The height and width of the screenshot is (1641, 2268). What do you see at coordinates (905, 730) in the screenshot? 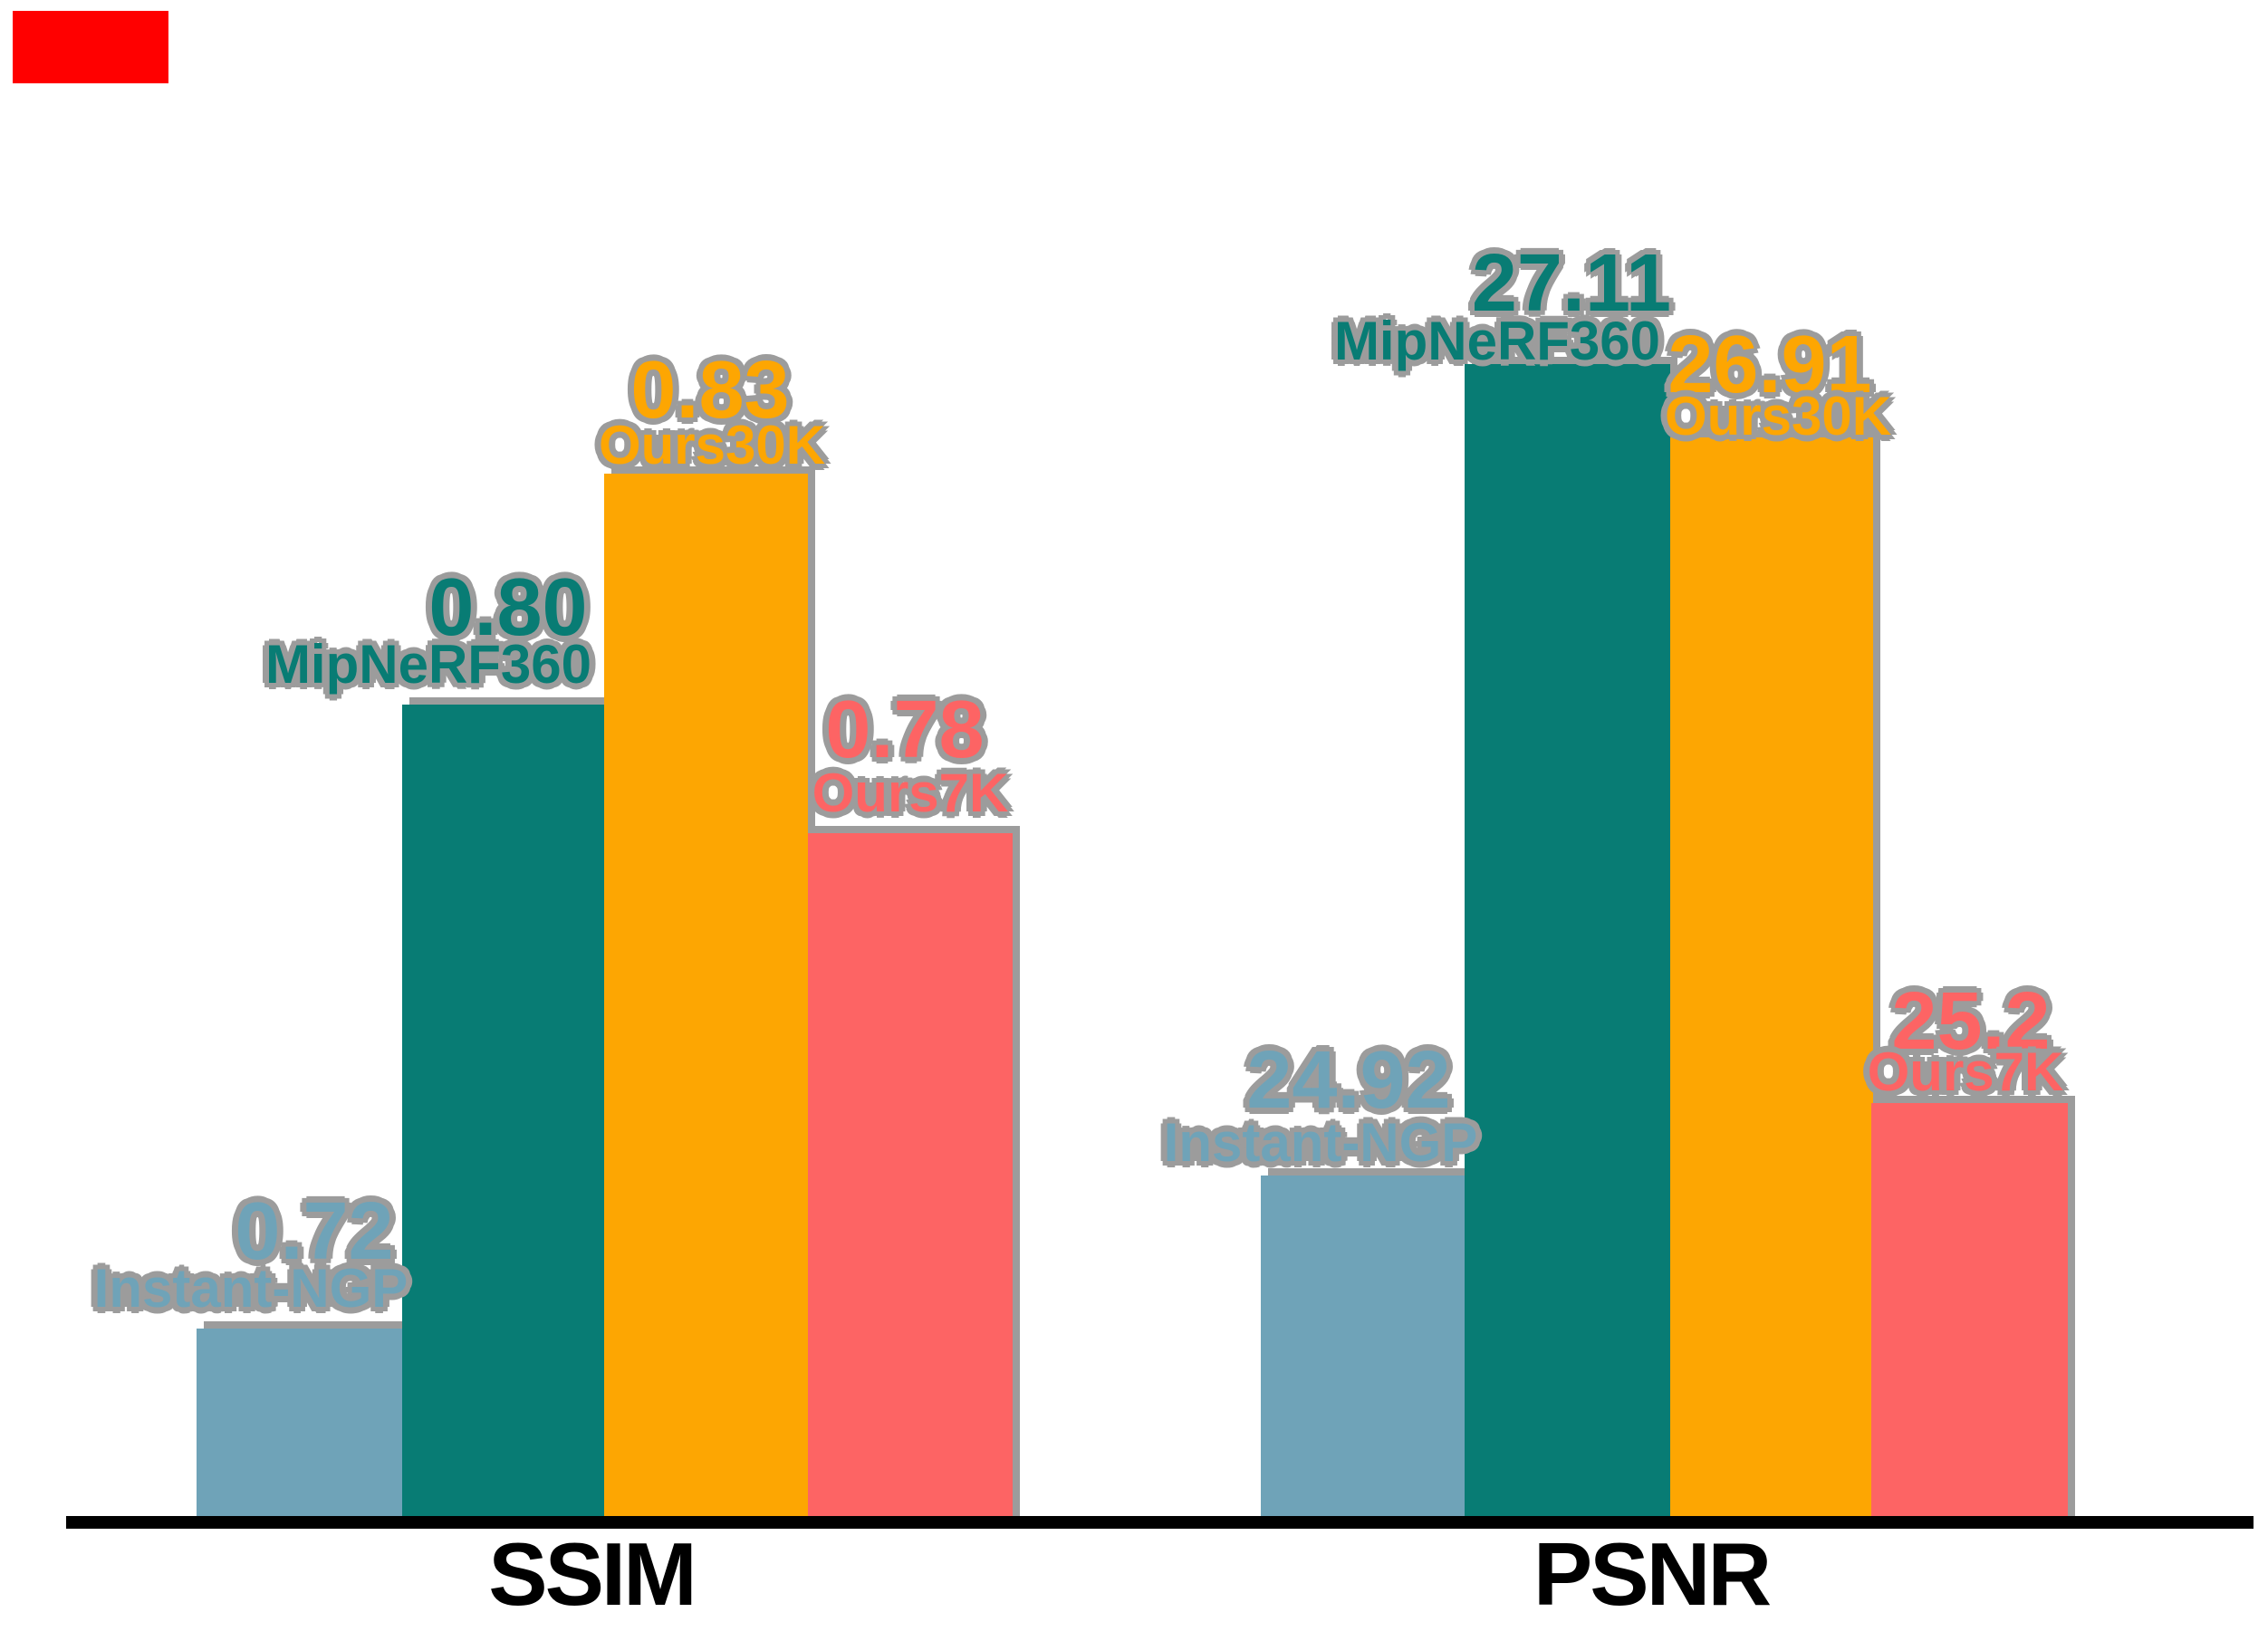
I see `value-label-ssim-ours7k: 0.78` at bounding box center [905, 730].